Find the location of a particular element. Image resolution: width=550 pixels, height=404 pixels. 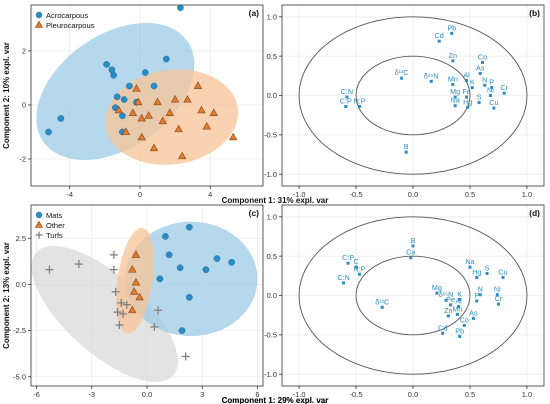

variable-label: N:P is located at coordinates (359, 101).